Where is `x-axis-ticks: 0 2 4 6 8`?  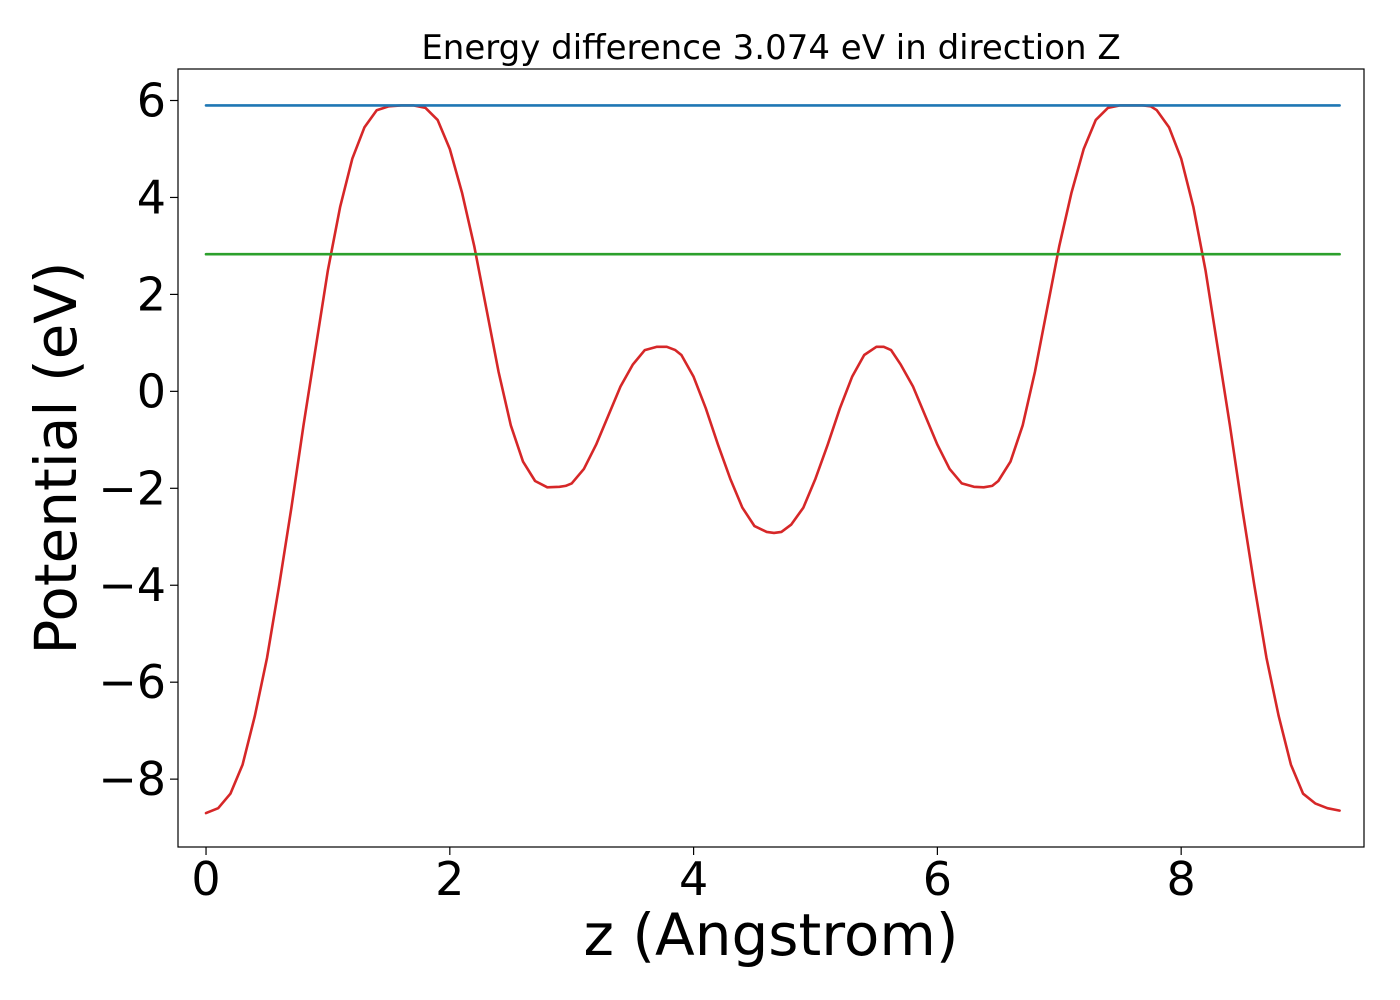 x-axis-ticks: 0 2 4 6 8 is located at coordinates (693, 876).